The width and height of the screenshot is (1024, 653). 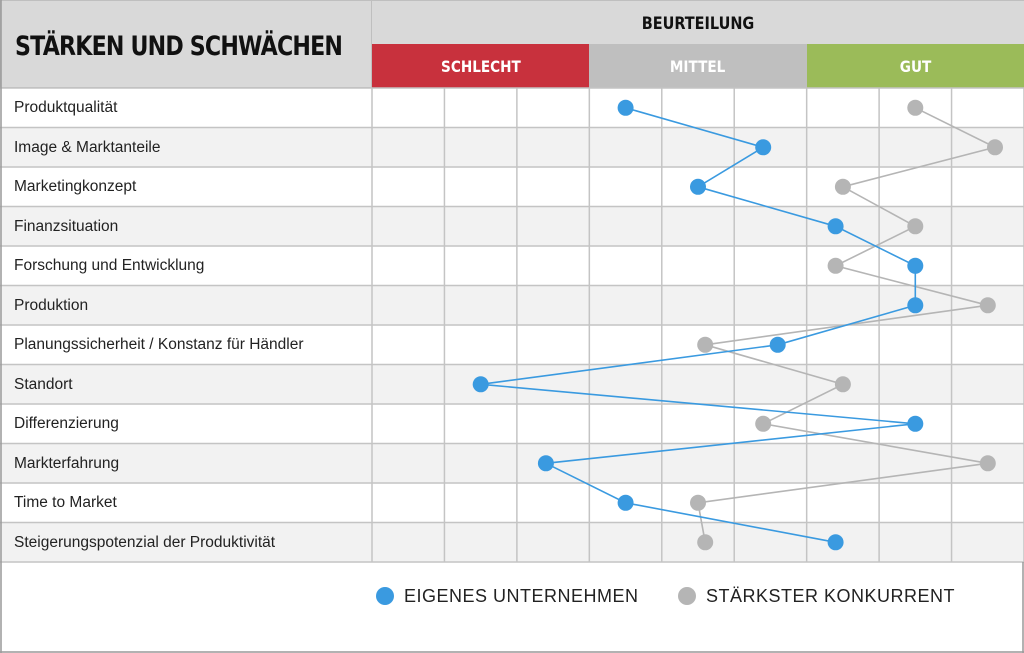 I want to click on title-cell: STÄRKEN UND SCHWÄCHEN, so click(x=186, y=44).